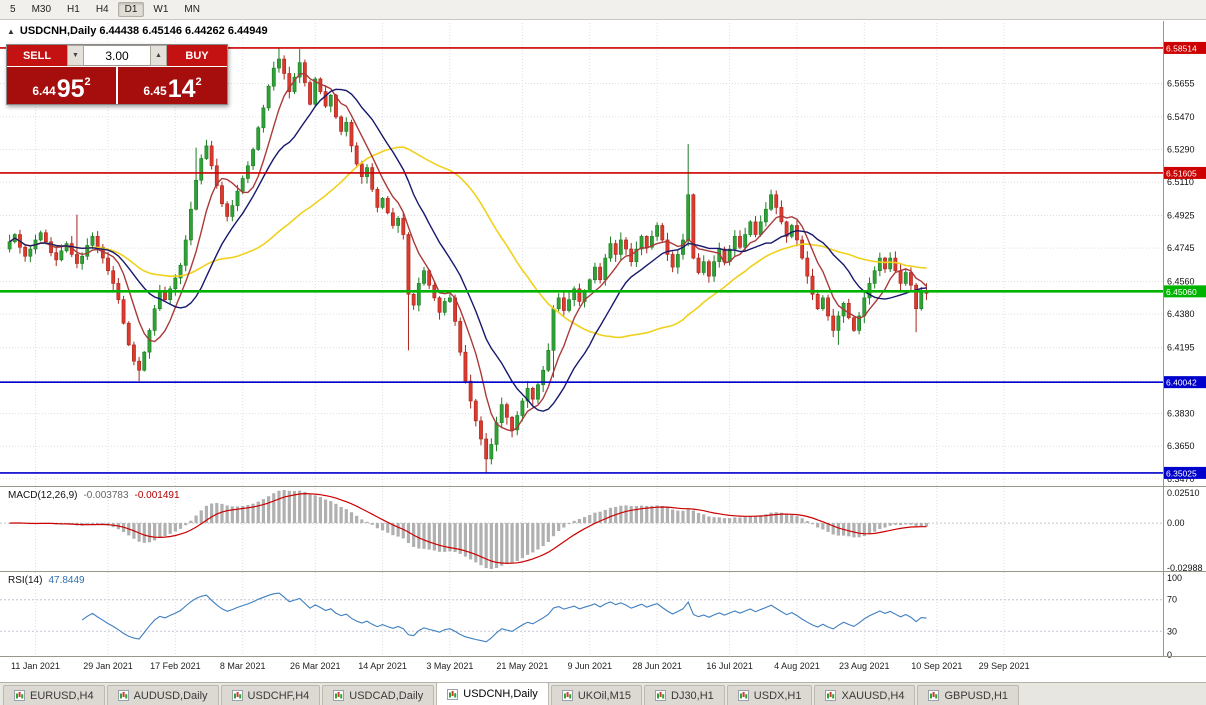 This screenshot has height=705, width=1206. Describe the element at coordinates (1181, 282) in the screenshot. I see `svg-text: 6.4560` at that location.